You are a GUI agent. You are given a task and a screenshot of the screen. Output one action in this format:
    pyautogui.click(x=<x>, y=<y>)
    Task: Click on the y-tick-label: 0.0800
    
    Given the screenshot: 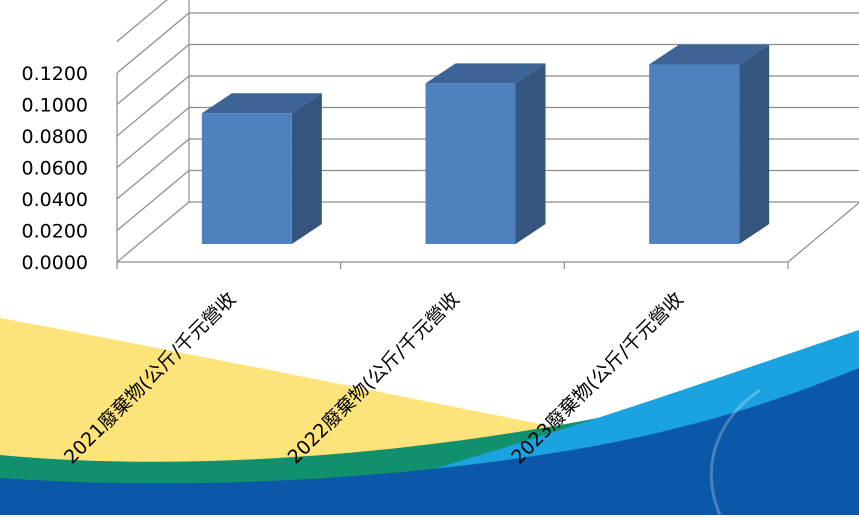 What is the action you would take?
    pyautogui.click(x=55, y=137)
    